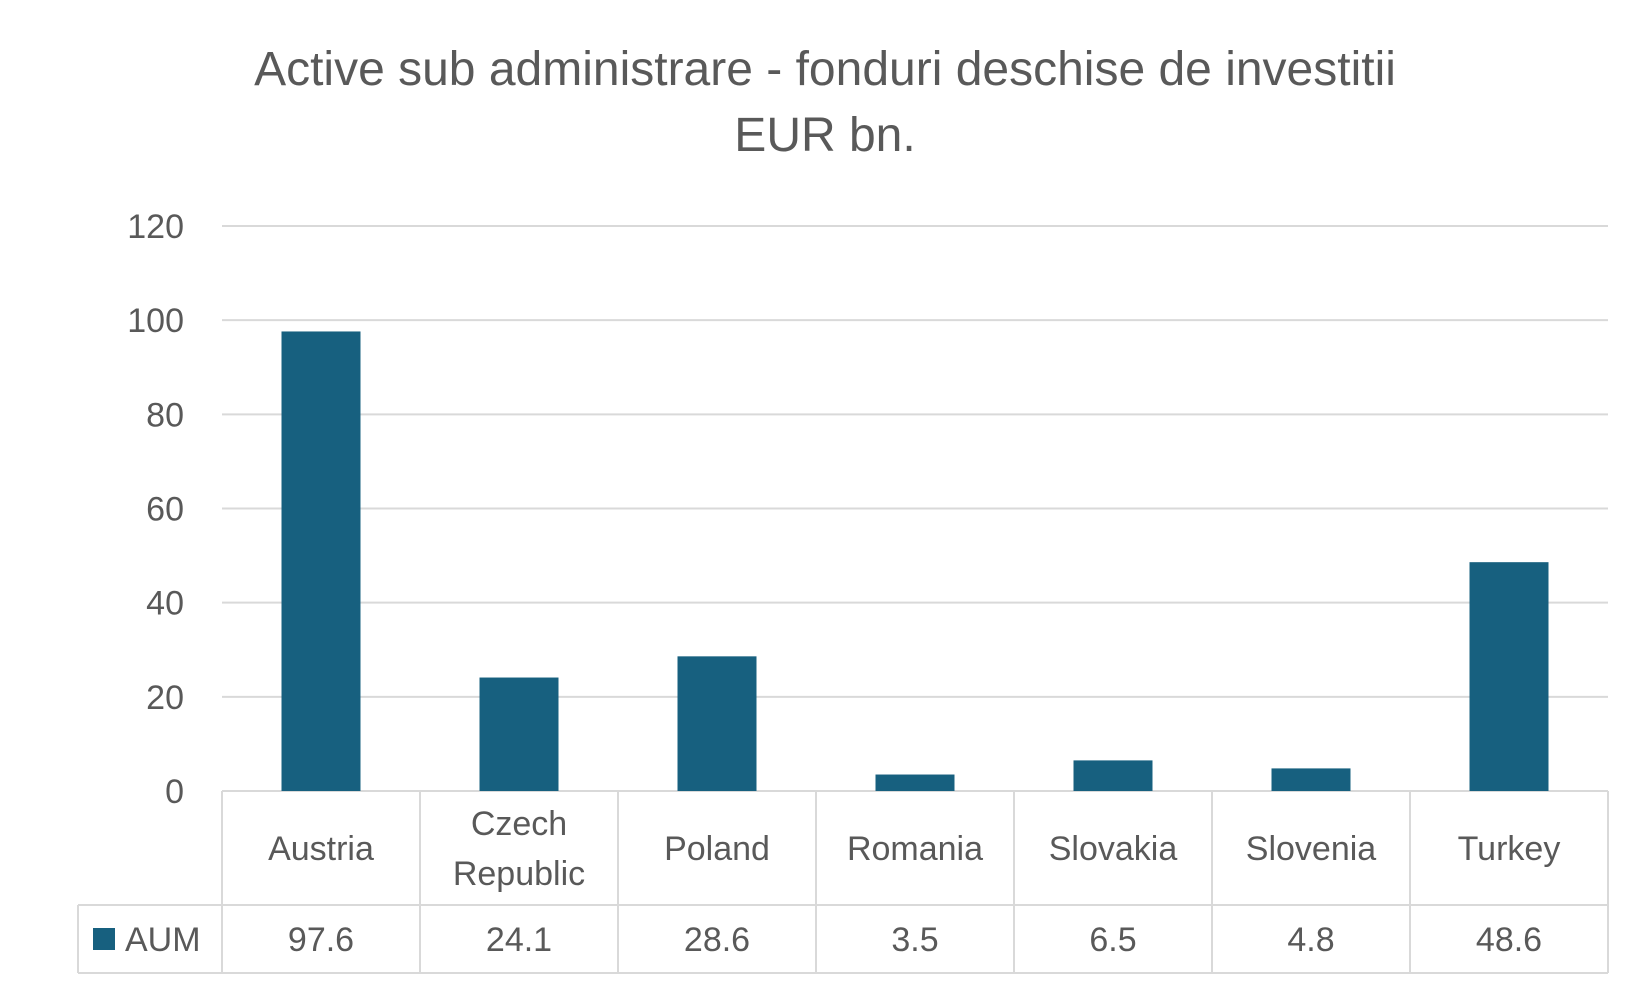 The image size is (1650, 990). Describe the element at coordinates (825, 135) in the screenshot. I see `chart-subtitle: EUR bn.` at that location.